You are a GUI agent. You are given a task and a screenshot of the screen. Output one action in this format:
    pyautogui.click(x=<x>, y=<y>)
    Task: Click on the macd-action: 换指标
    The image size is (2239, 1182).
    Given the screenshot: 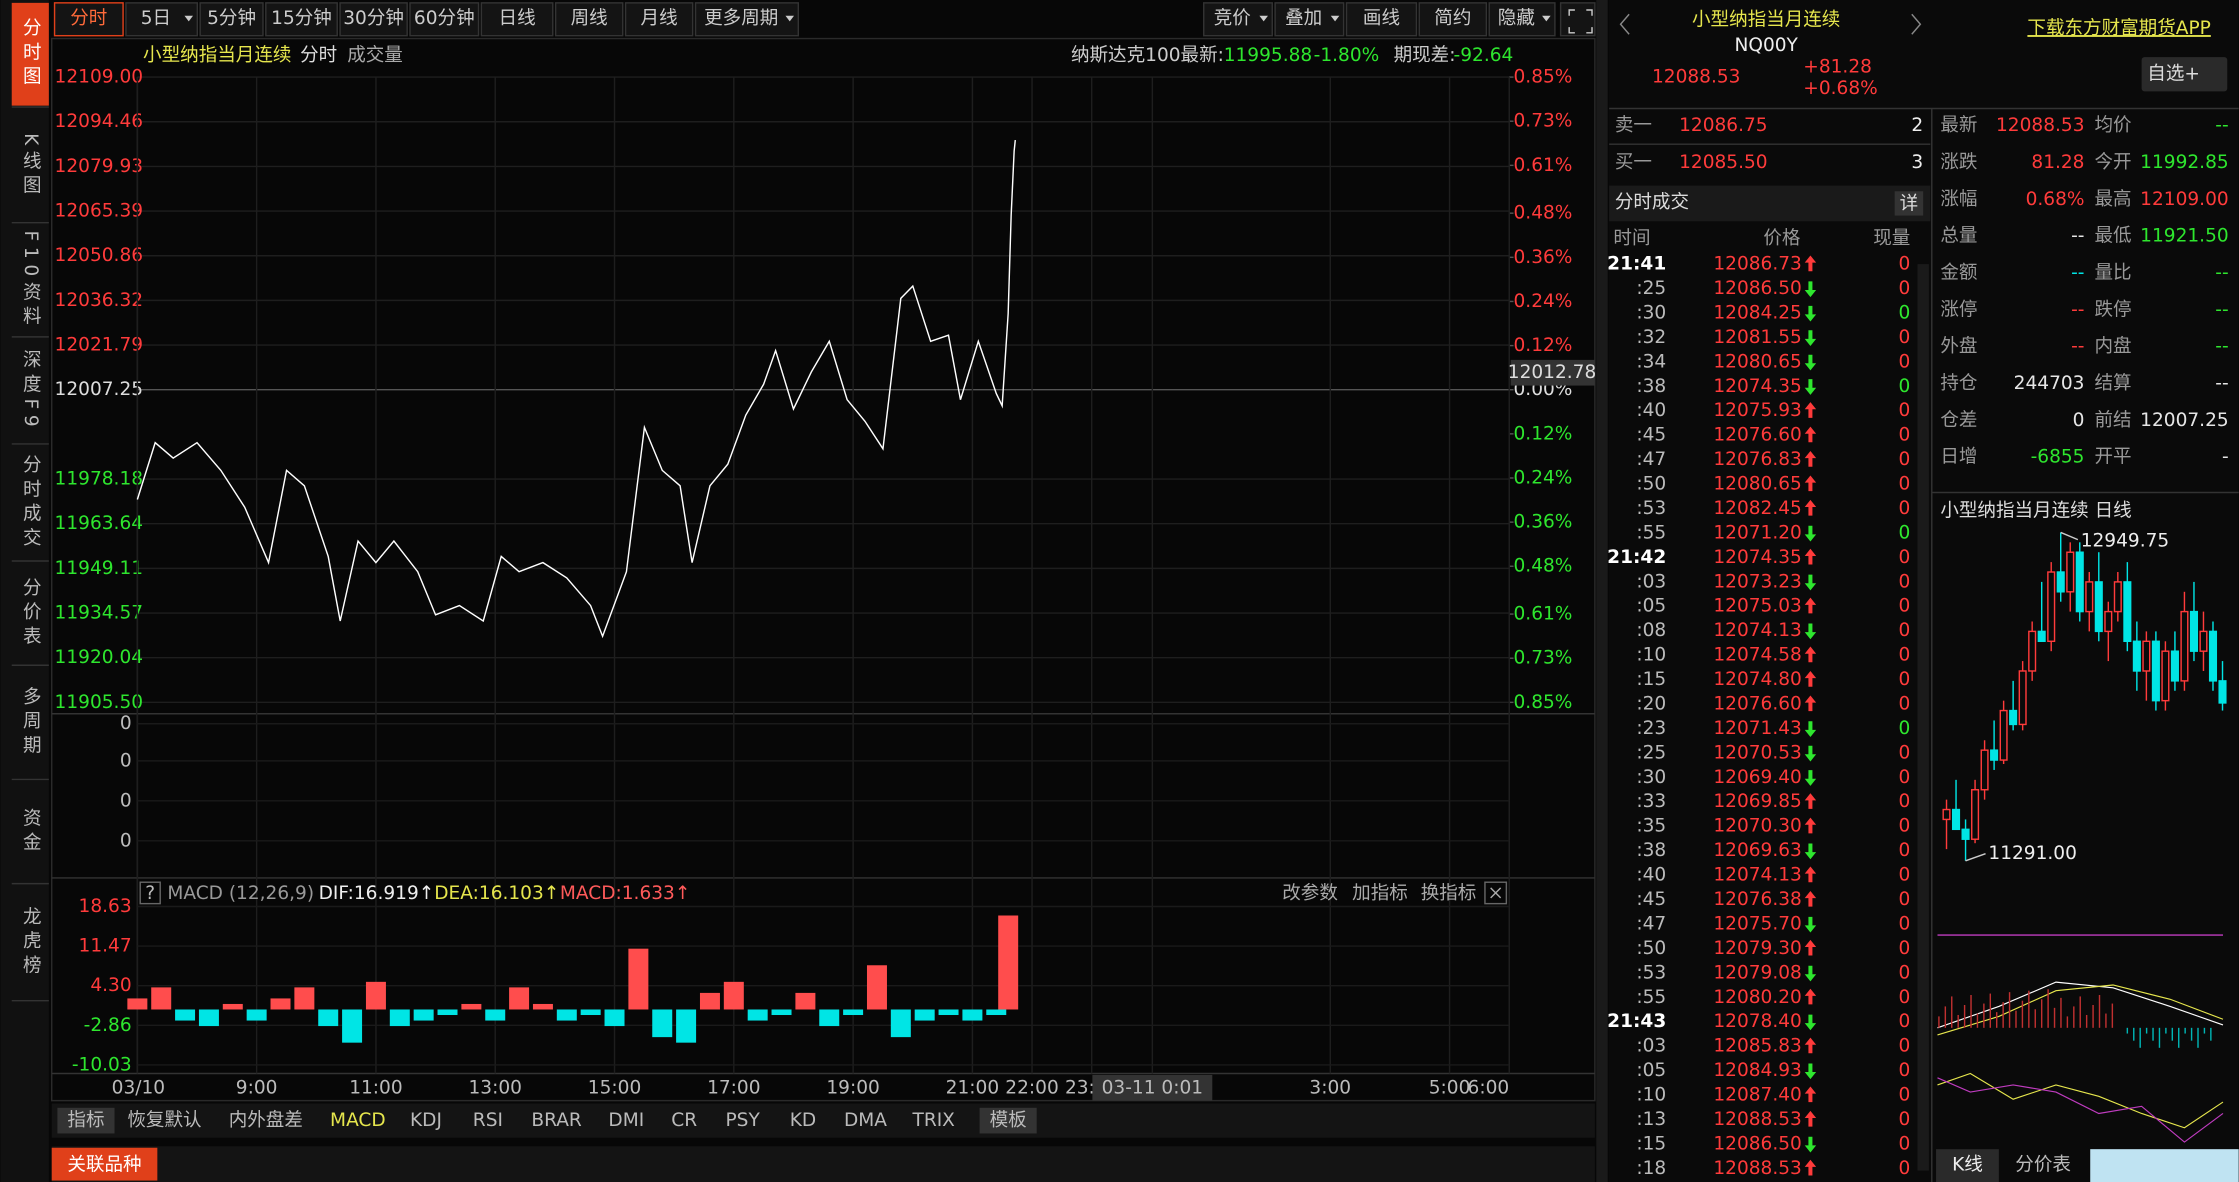 What is the action you would take?
    pyautogui.click(x=1449, y=893)
    